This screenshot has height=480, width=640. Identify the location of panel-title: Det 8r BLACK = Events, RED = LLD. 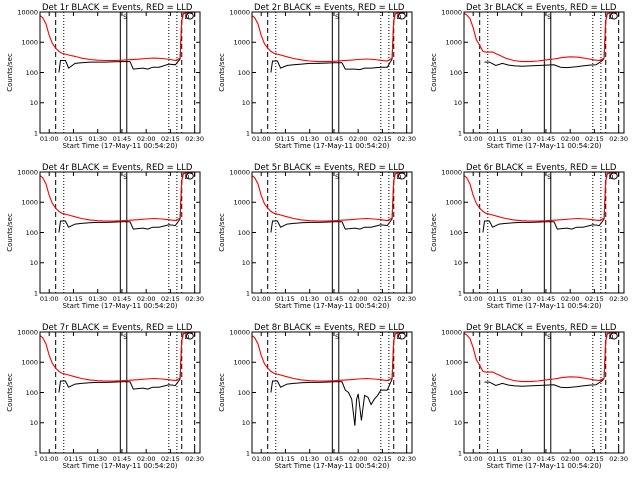
(329, 328).